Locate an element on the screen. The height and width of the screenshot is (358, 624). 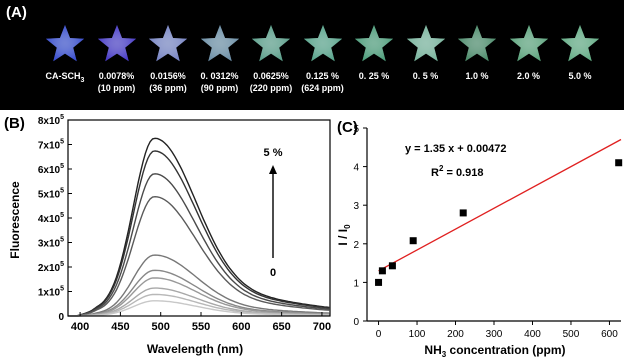
sample-label-line1: 0.0156% is located at coordinates (168, 76).